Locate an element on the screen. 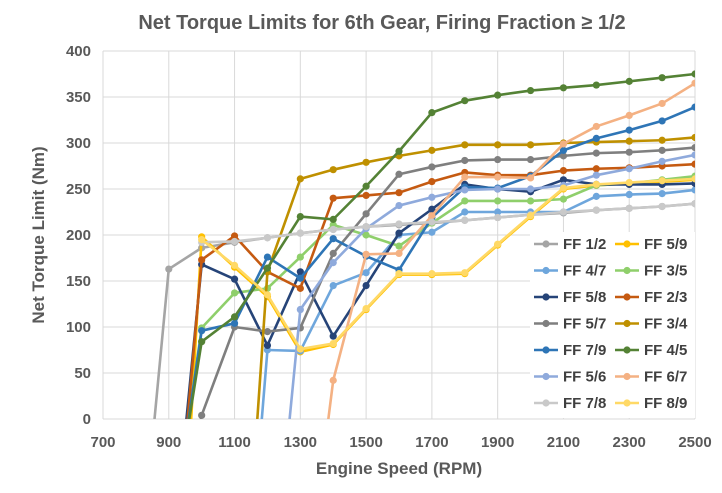 This screenshot has width=722, height=493. legend-item: FF 7/9 is located at coordinates (570, 350).